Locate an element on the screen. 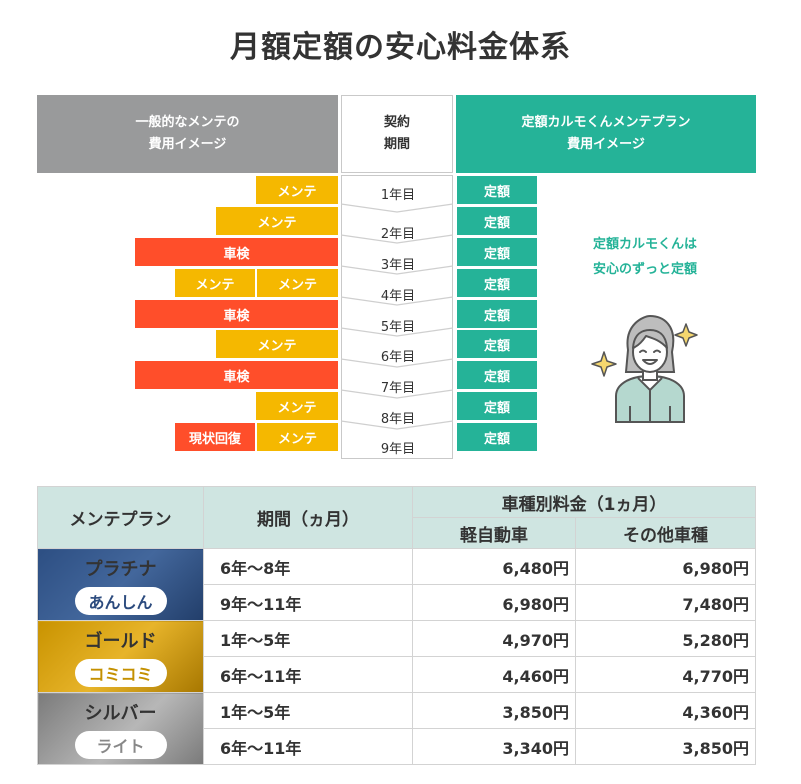  other-price-cell: 3,850円 is located at coordinates (665, 746).